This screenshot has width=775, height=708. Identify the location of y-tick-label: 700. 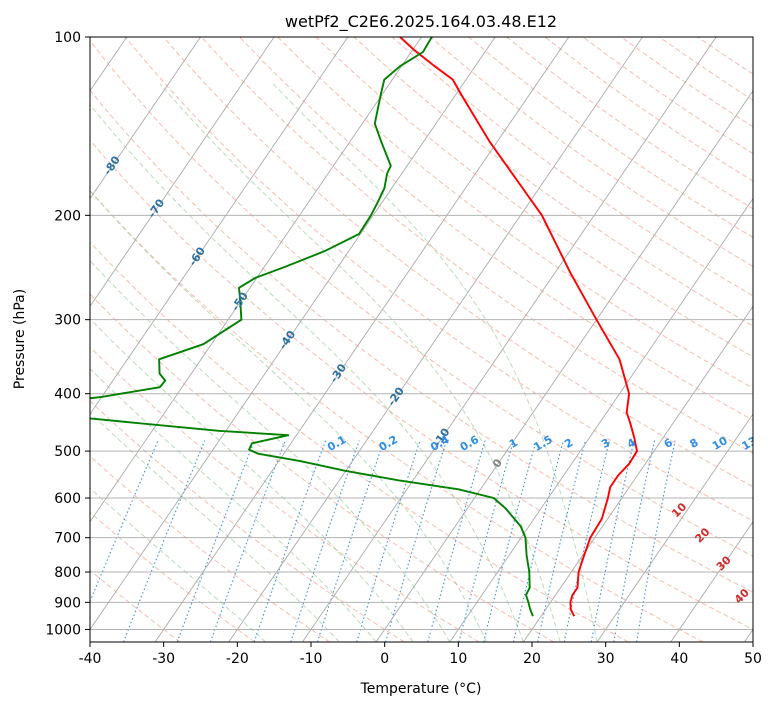
(67, 539).